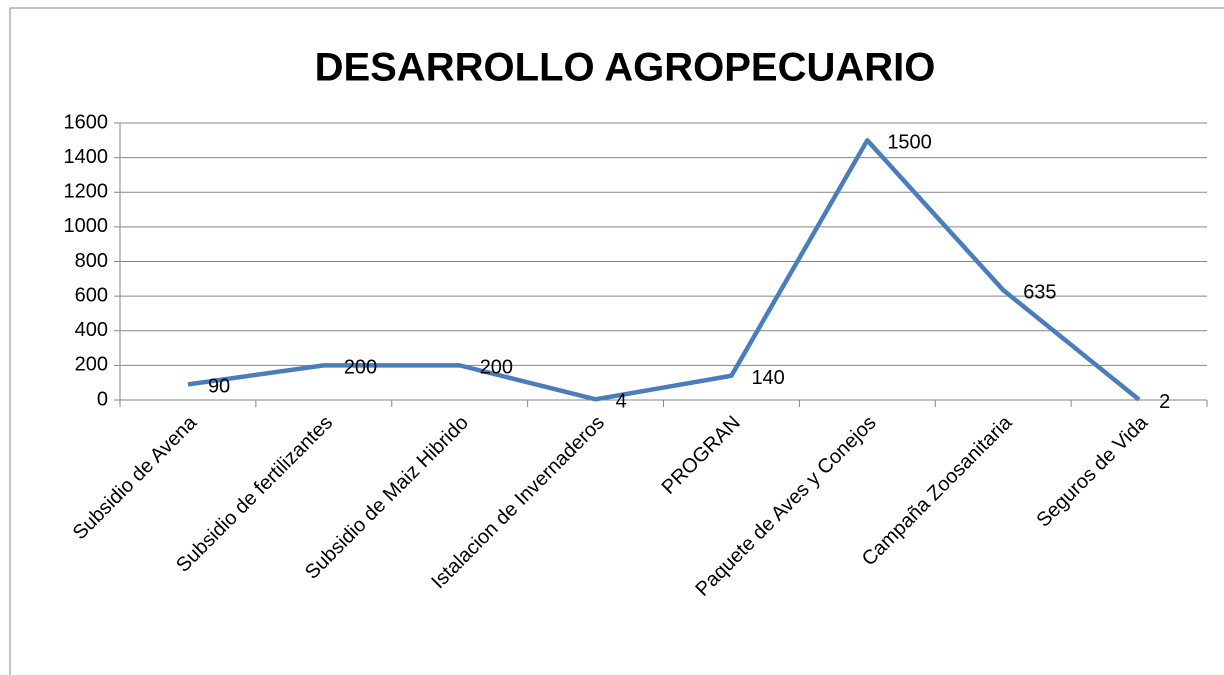 The width and height of the screenshot is (1224, 675). What do you see at coordinates (91, 365) in the screenshot?
I see `y-tick-label: 200` at bounding box center [91, 365].